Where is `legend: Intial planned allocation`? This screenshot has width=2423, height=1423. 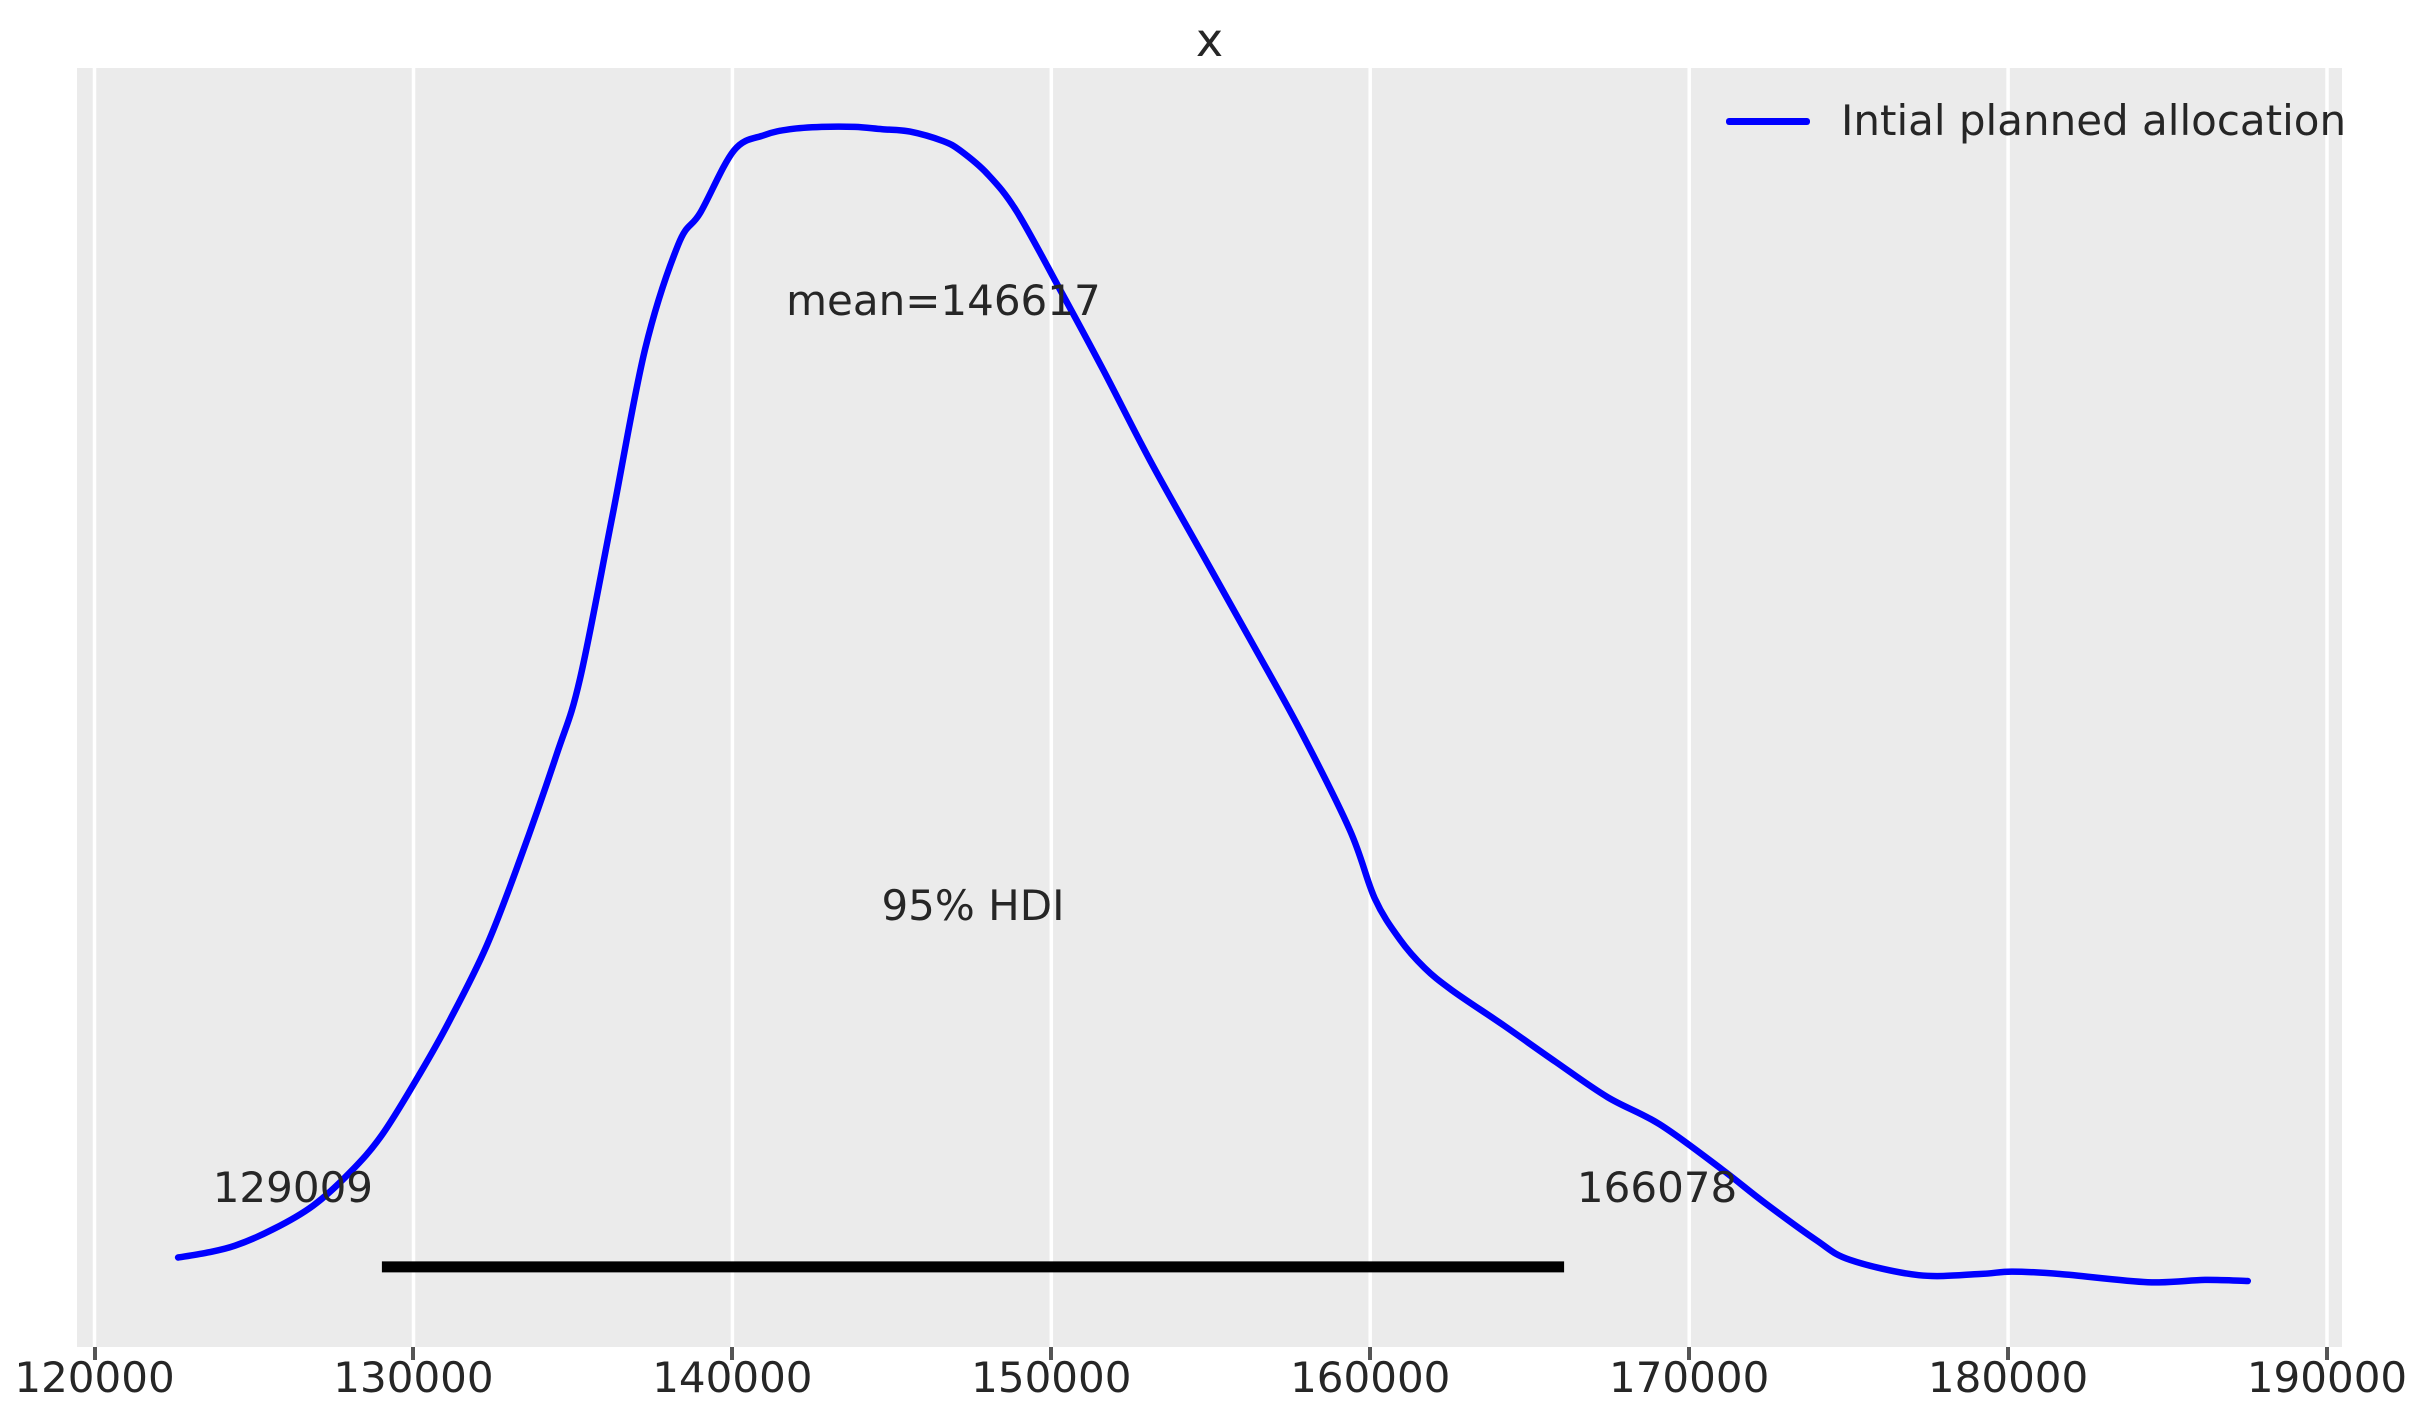
legend: Intial planned allocation is located at coordinates (2036, 121).